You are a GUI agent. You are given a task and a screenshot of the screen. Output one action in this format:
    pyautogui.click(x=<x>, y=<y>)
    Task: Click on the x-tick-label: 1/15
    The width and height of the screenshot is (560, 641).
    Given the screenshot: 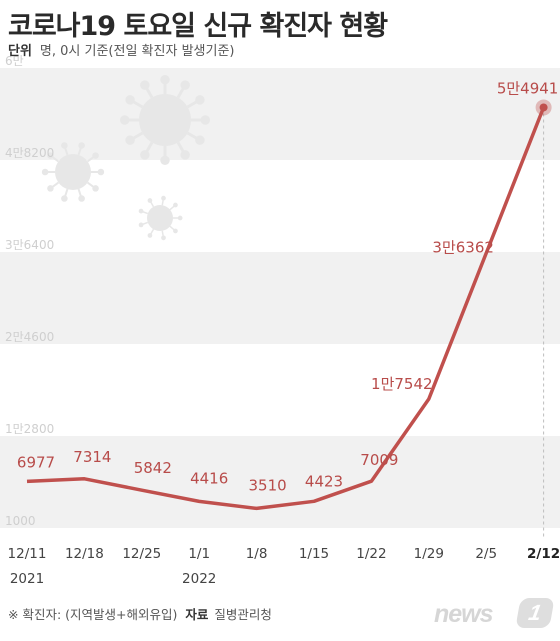 What is the action you would take?
    pyautogui.click(x=314, y=554)
    